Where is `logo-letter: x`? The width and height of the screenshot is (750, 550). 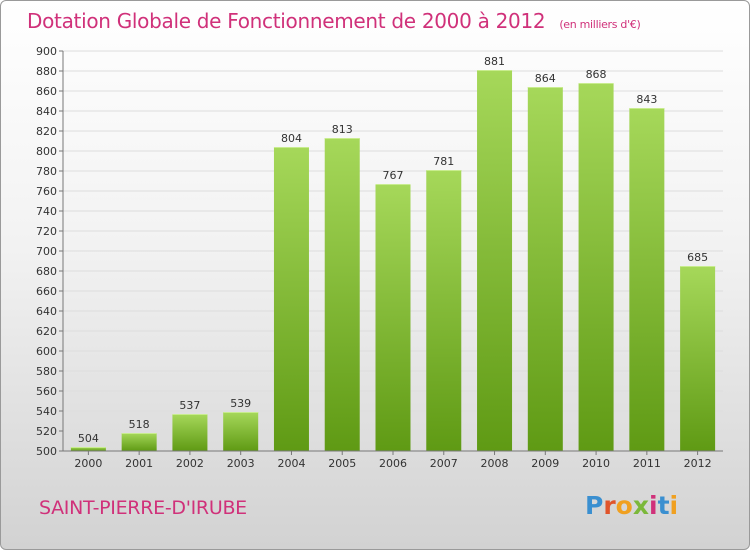 logo-letter: x is located at coordinates (640, 505).